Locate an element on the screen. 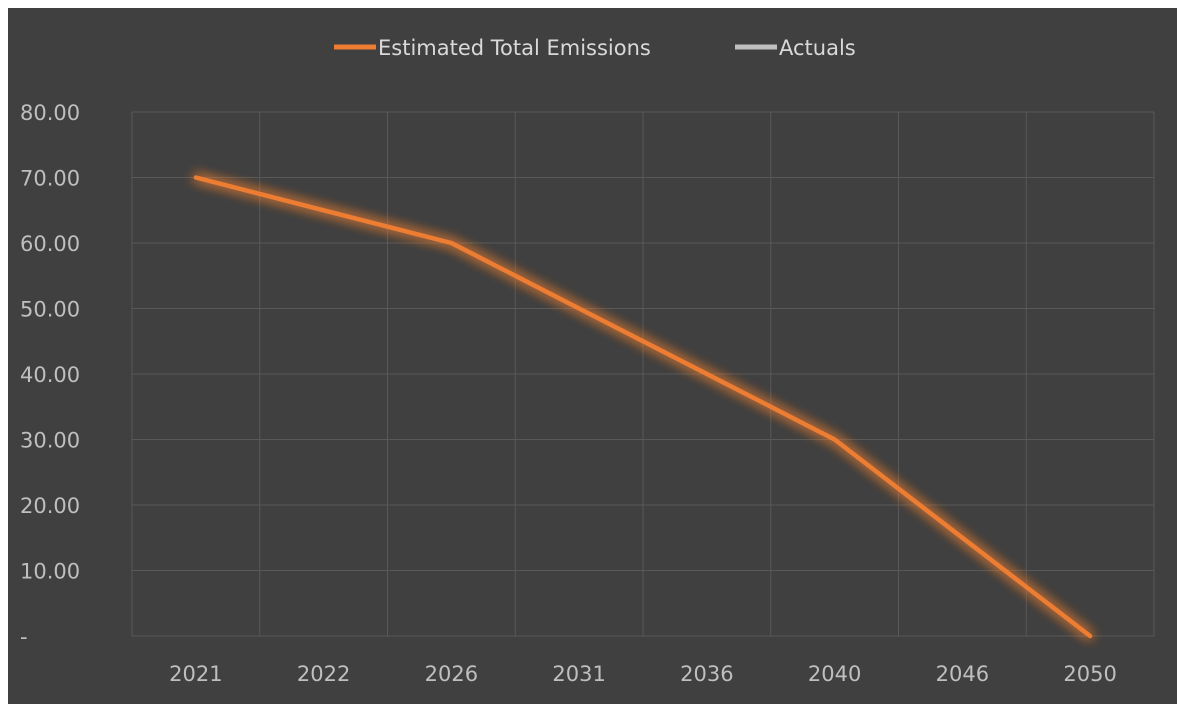 The image size is (1177, 707). legend-label-0: Estimated Total Emissions is located at coordinates (514, 48).